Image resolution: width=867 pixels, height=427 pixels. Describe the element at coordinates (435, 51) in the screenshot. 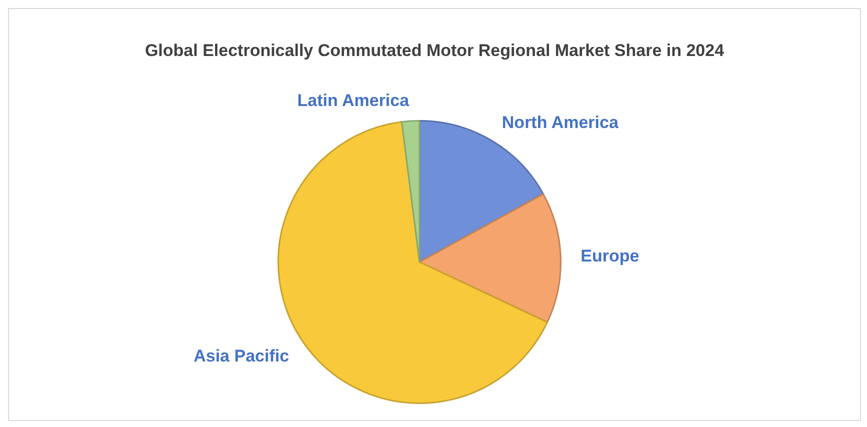

I see `chart-title: Global Electronically Commutated Motor Regional Market Share in 2024` at that location.